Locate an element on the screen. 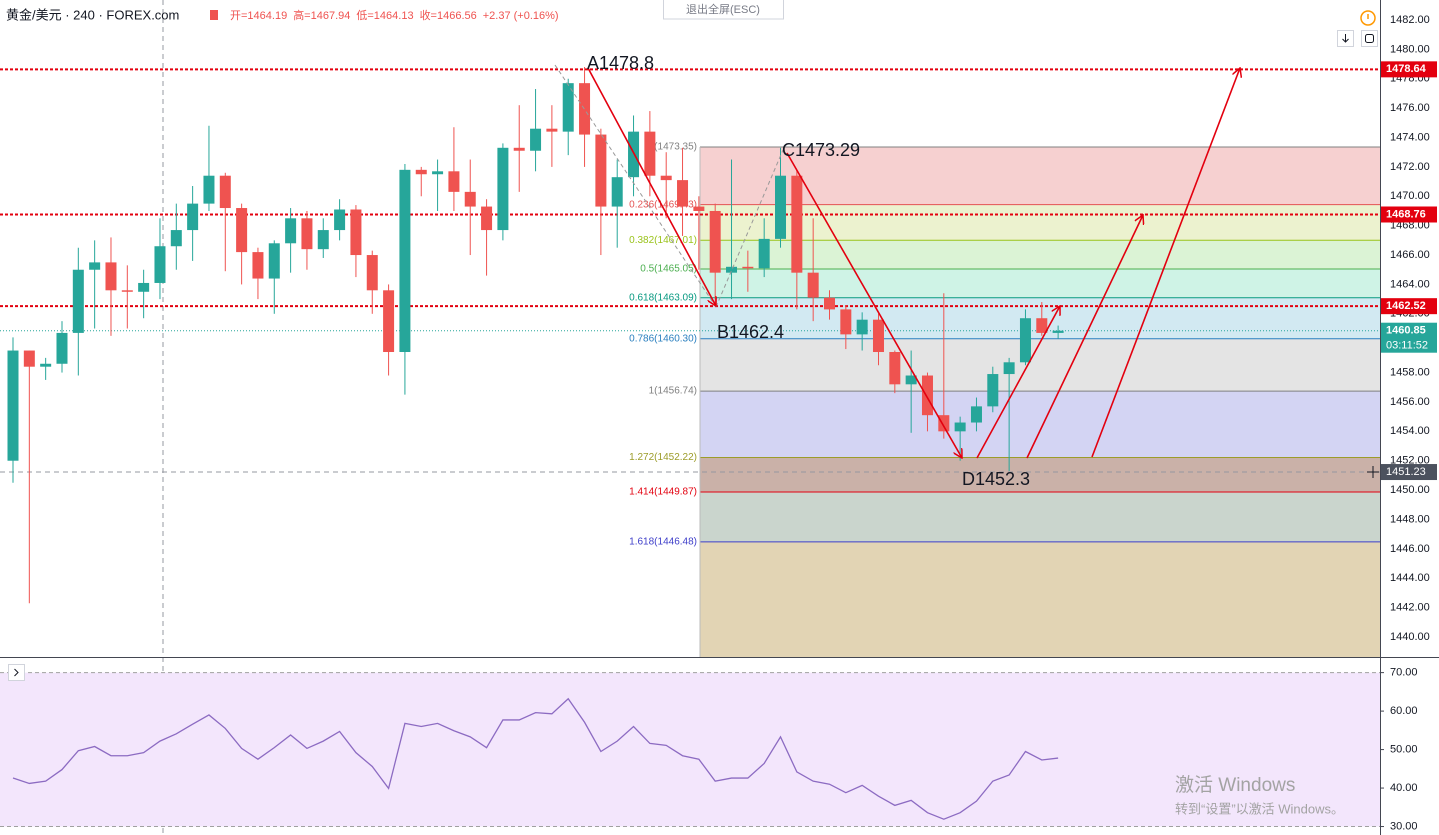 The width and height of the screenshot is (1439, 835). alert-icon is located at coordinates (1368, 18).